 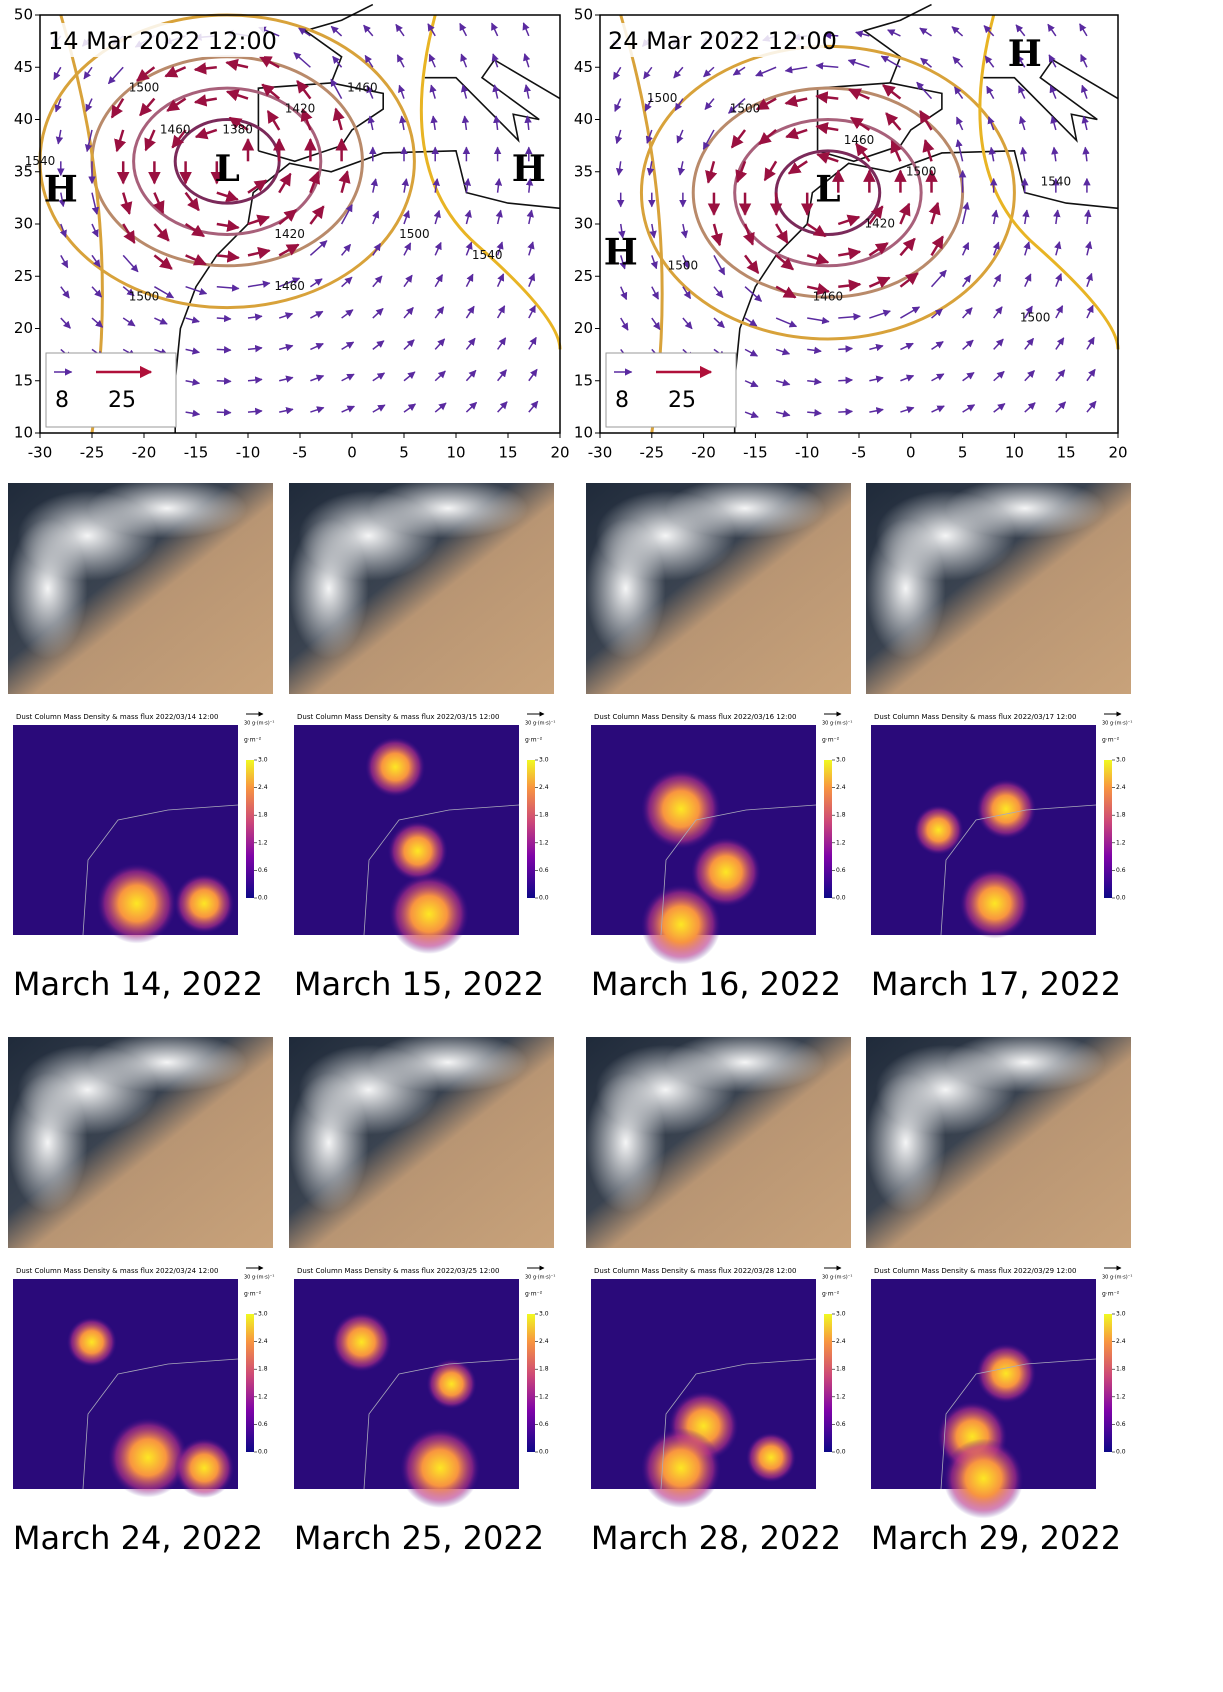 What do you see at coordinates (1121, 898) in the screenshot?
I see `colorbar-tick-label: 0.0` at bounding box center [1121, 898].